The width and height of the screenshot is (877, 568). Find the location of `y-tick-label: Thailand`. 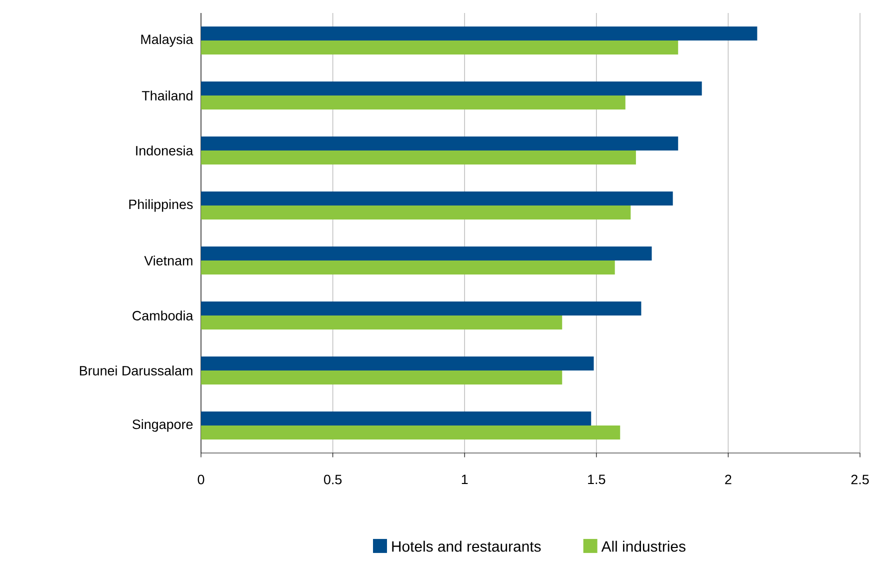

y-tick-label: Thailand is located at coordinates (167, 95).